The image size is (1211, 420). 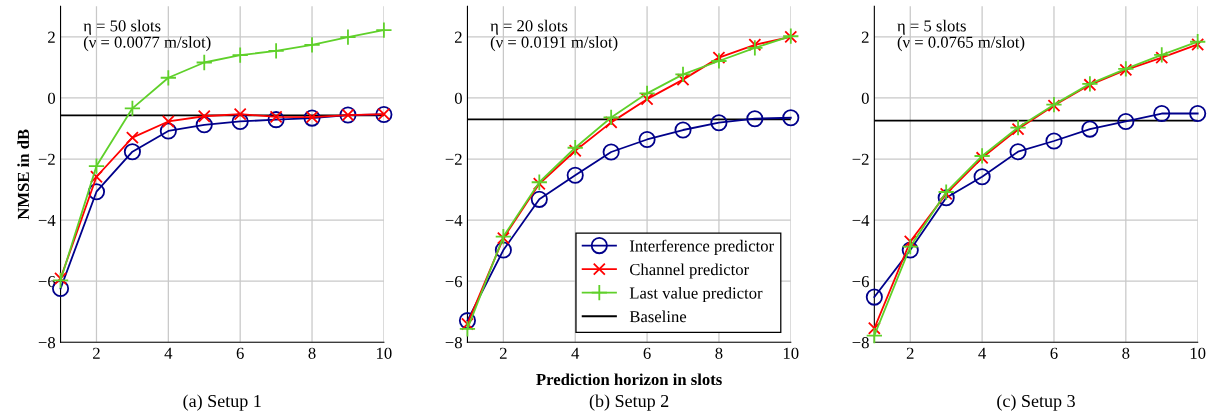 I want to click on y-axis-title: NMSE in dB, so click(x=23, y=174).